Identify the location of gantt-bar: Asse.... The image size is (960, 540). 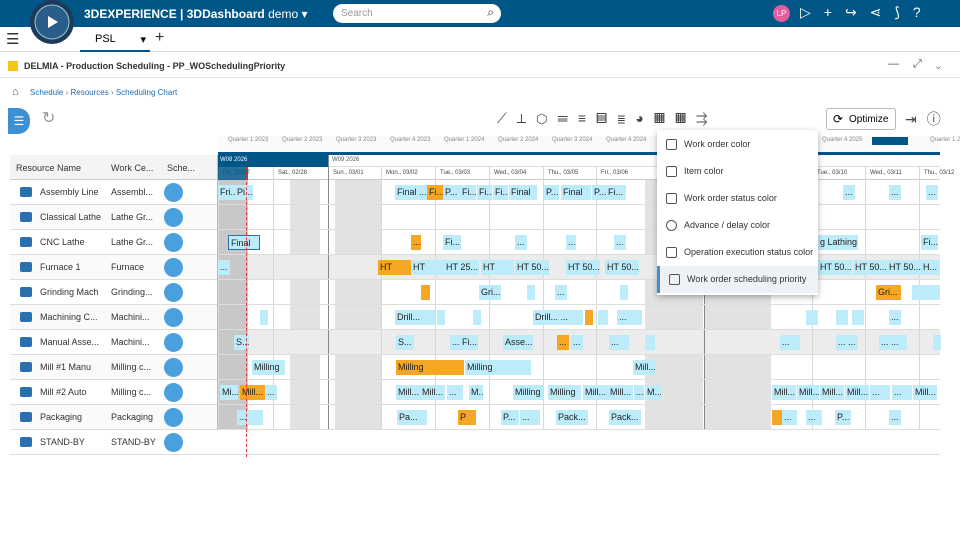
(518, 342).